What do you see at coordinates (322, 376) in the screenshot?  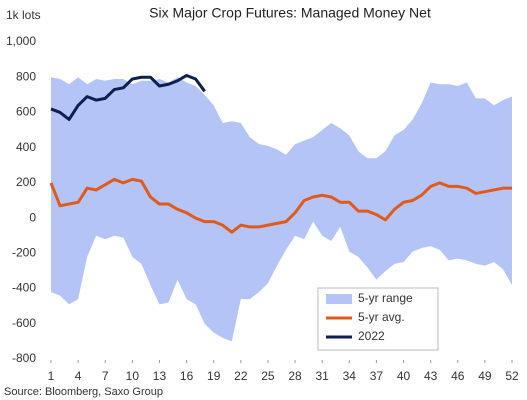 I see `x-tick-label: 31` at bounding box center [322, 376].